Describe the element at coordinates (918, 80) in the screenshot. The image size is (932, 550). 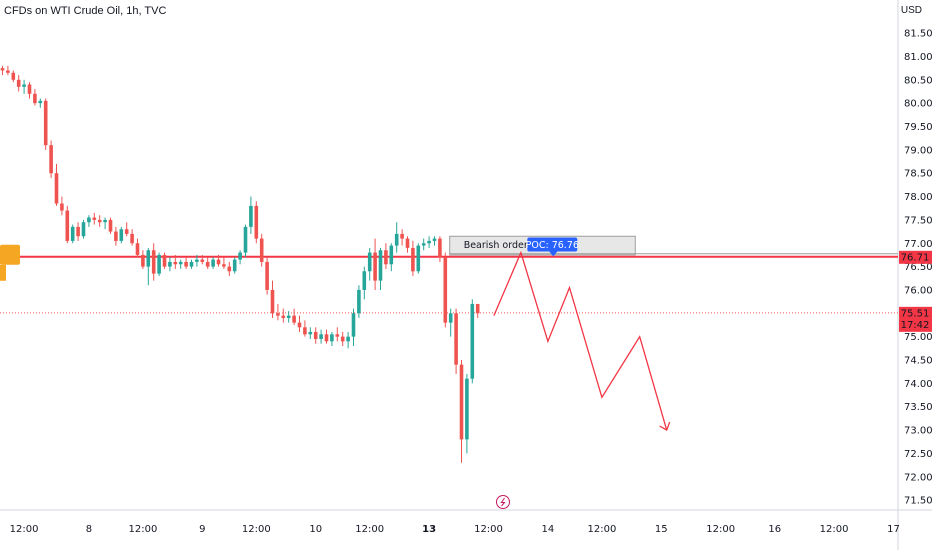
I see `y-tick-label: 80.50` at that location.